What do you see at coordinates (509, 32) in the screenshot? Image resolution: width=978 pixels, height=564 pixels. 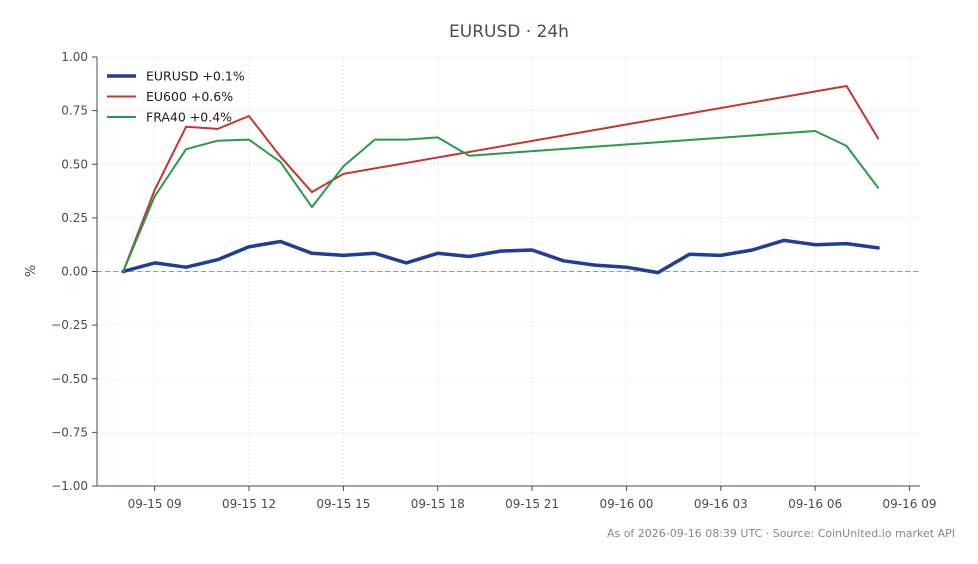 I see `chart-title: EURUSD · 24h` at bounding box center [509, 32].